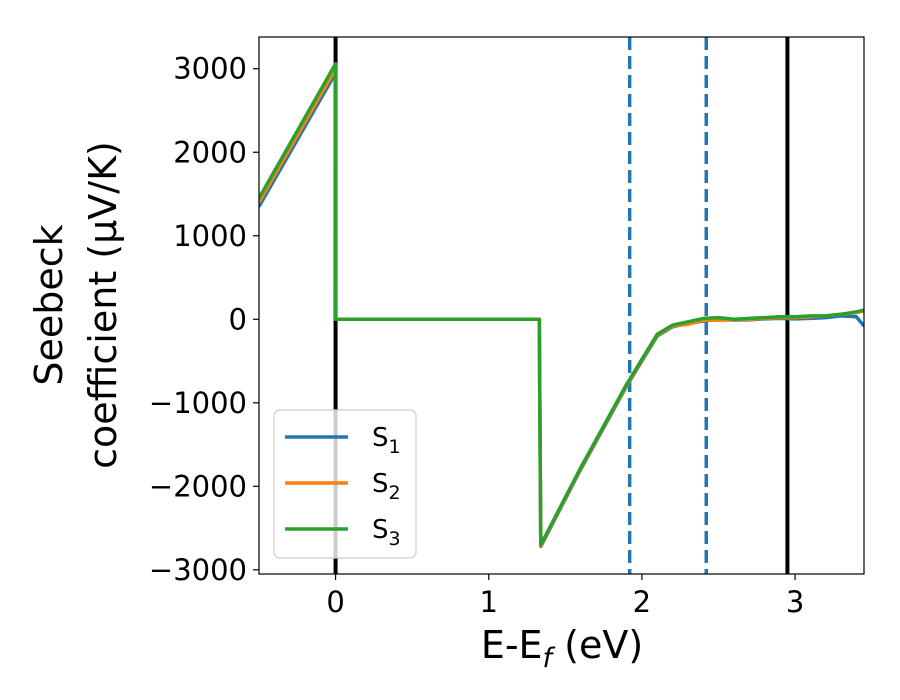 This screenshot has width=900, height=700. I want to click on y-tick-label: 0, so click(238, 319).